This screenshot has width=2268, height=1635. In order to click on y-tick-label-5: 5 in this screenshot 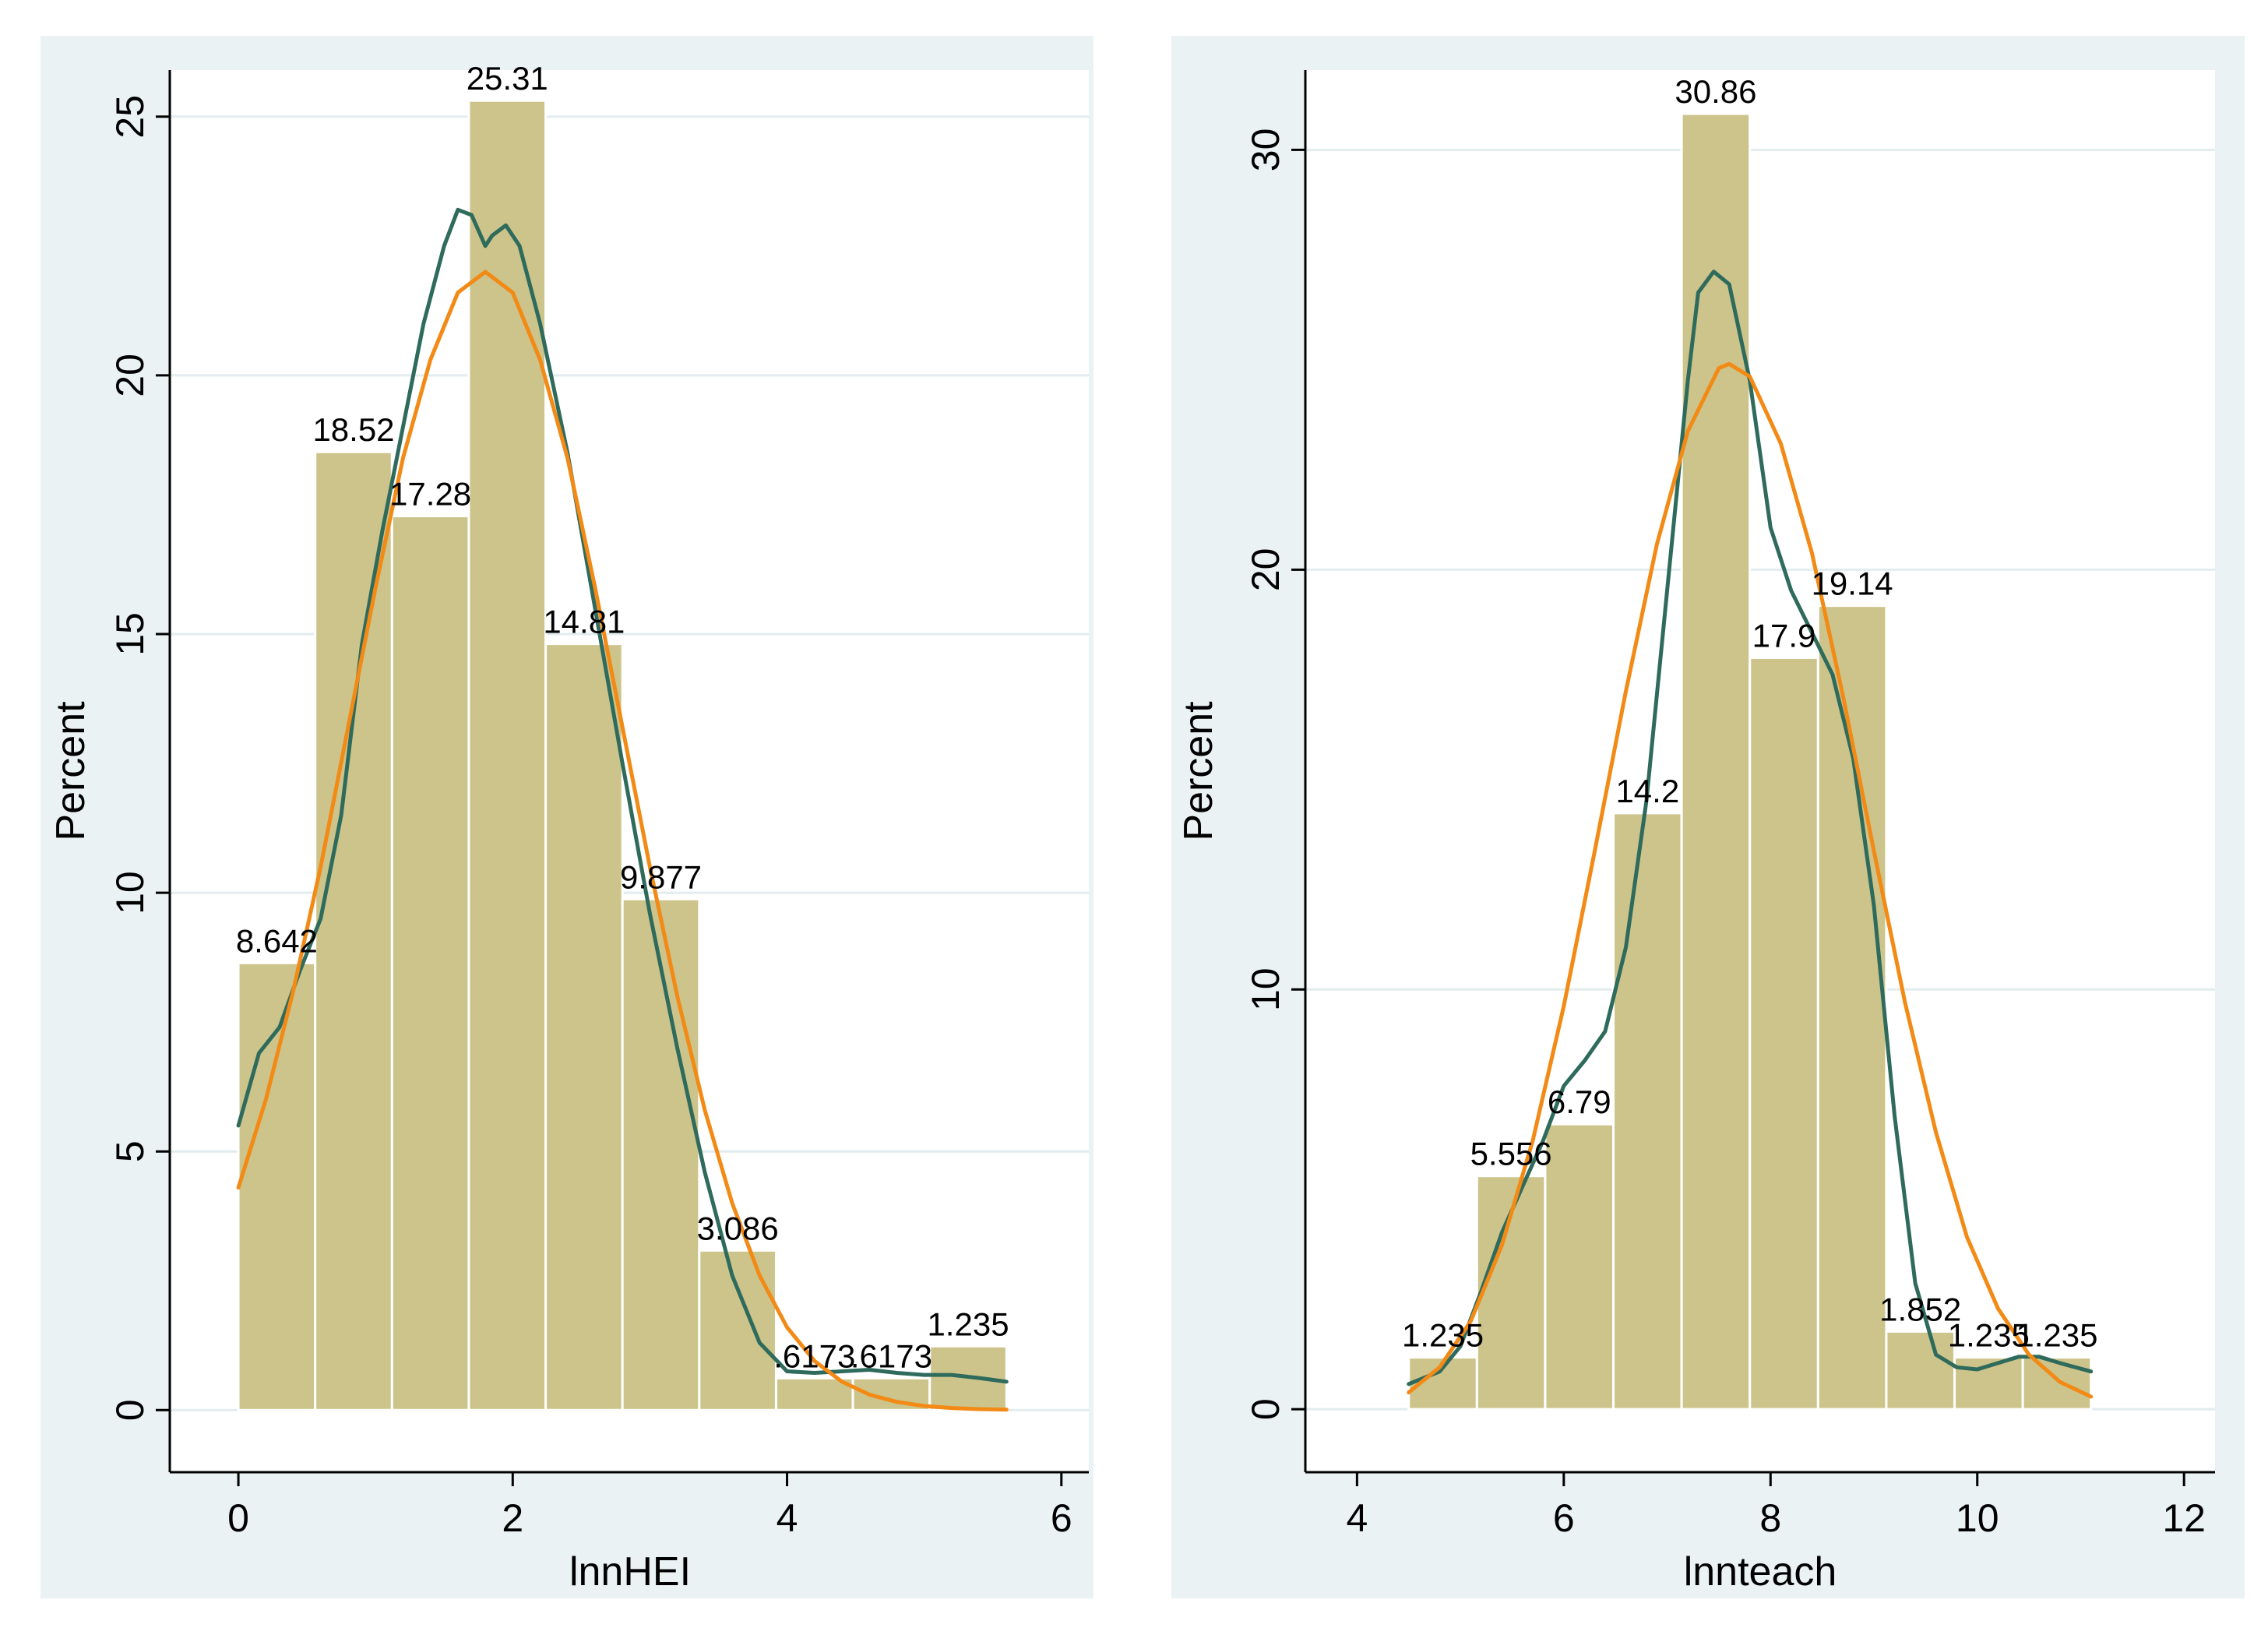, I will do `click(130, 1151)`.